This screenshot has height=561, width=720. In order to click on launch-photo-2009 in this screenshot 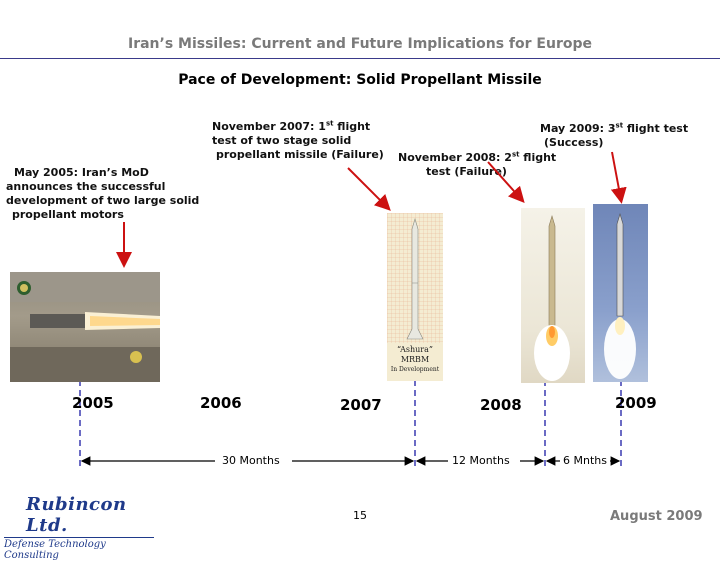, I will do `click(620, 293)`.